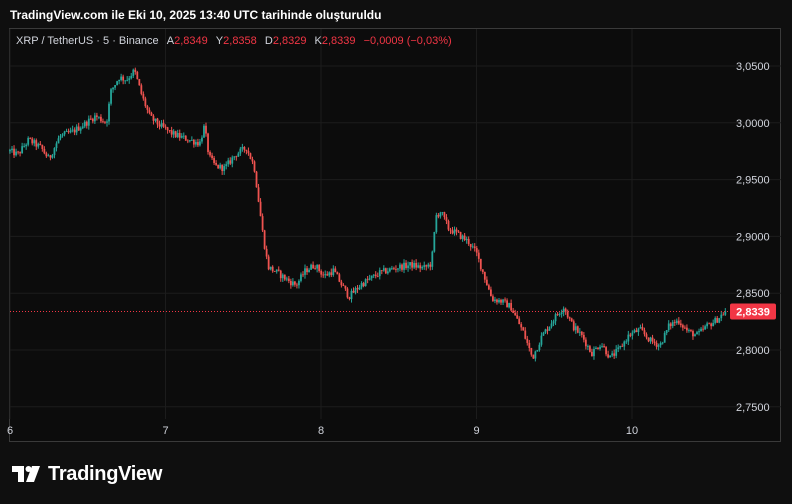 This screenshot has width=792, height=504. I want to click on y-tick-label: 3,0000, so click(753, 124).